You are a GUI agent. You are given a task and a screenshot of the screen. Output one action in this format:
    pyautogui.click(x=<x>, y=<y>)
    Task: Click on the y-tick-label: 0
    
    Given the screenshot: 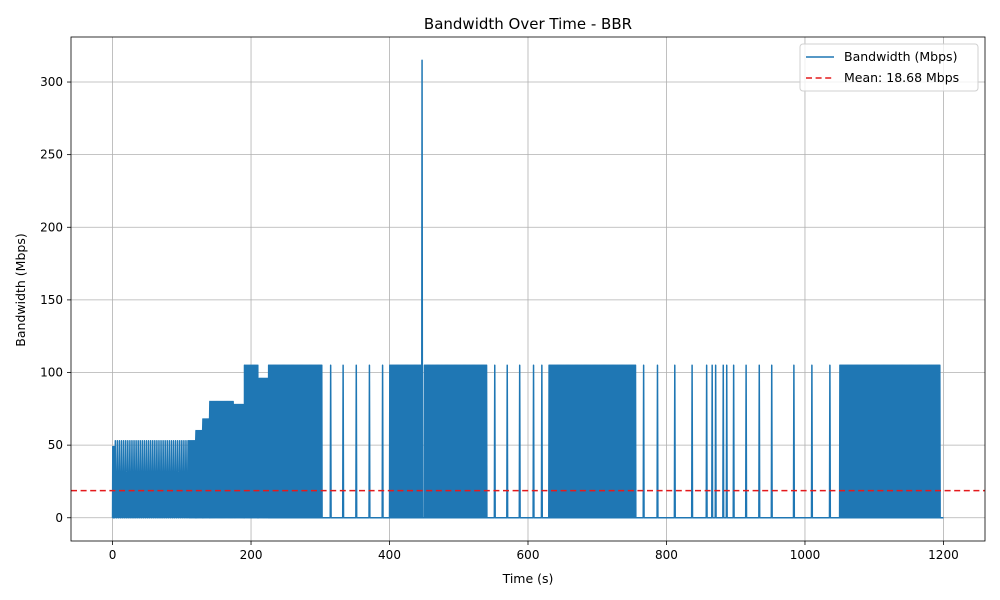 What is the action you would take?
    pyautogui.click(x=59, y=518)
    